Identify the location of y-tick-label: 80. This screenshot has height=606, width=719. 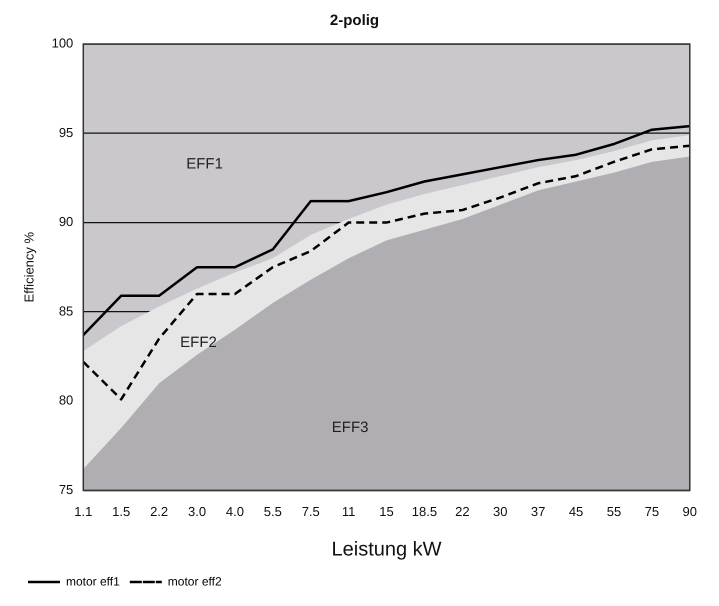
(66, 400).